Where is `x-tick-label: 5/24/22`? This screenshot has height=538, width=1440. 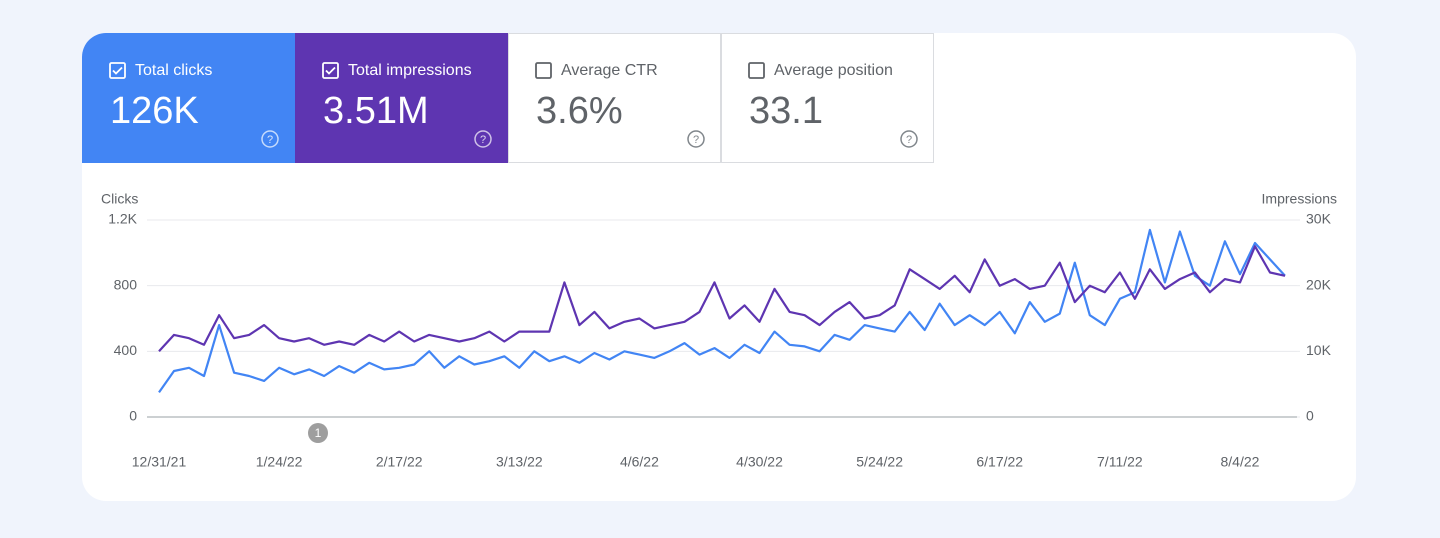
x-tick-label: 5/24/22 is located at coordinates (879, 462).